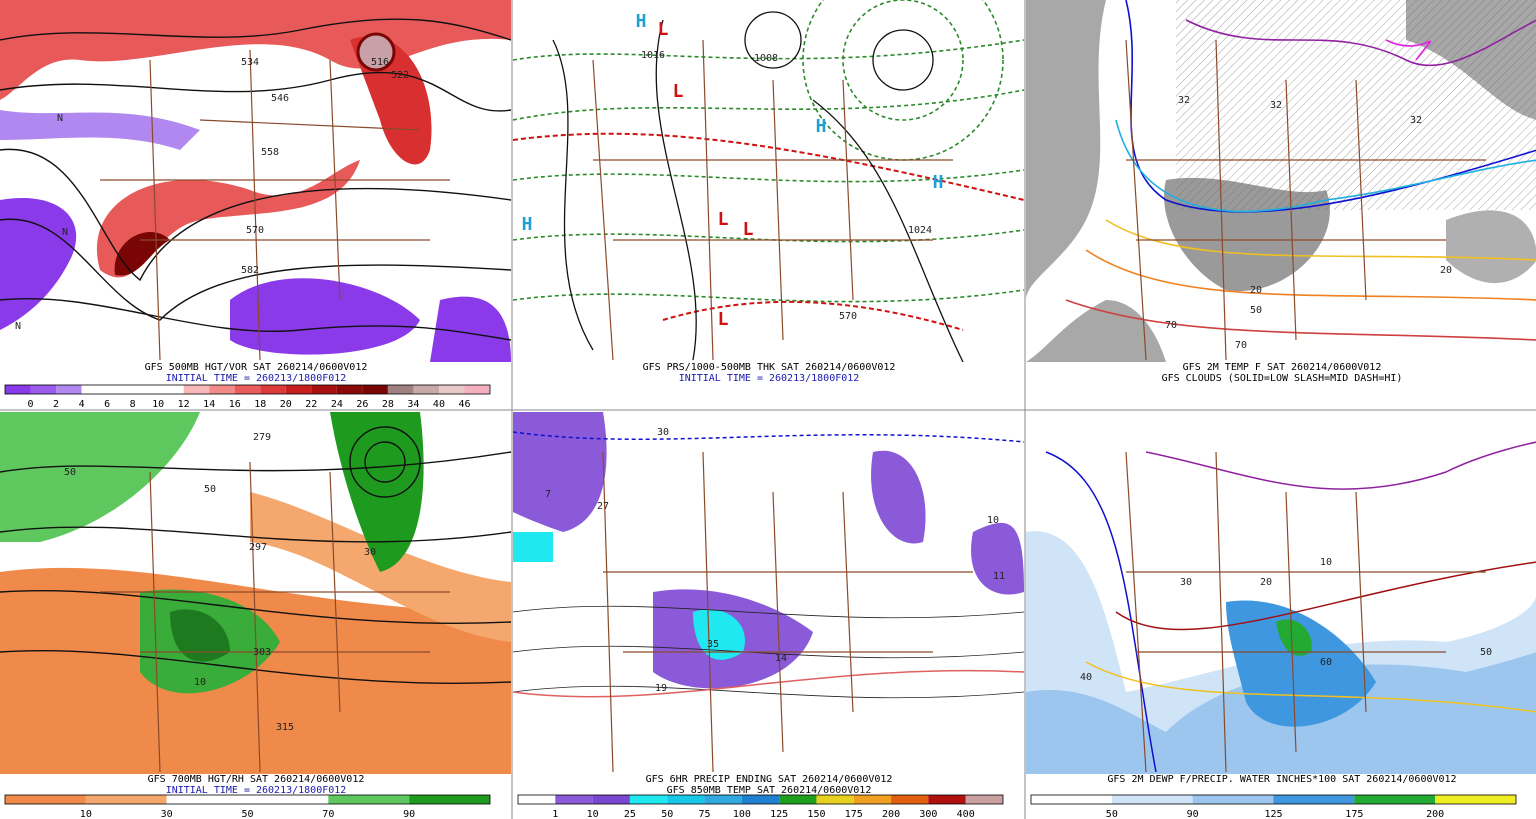 This screenshot has height=819, width=1536. I want to click on colorbar-label: 4, so click(82, 404).